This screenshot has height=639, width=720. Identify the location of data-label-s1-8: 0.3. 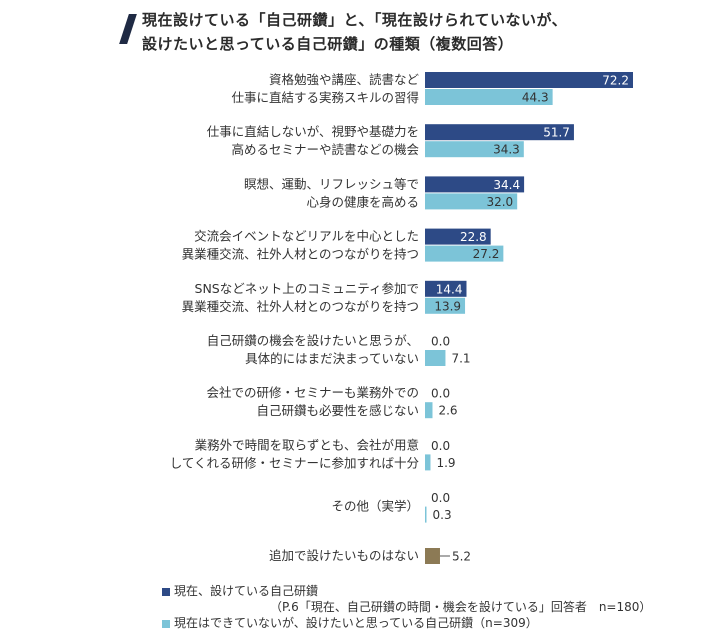
(442, 515).